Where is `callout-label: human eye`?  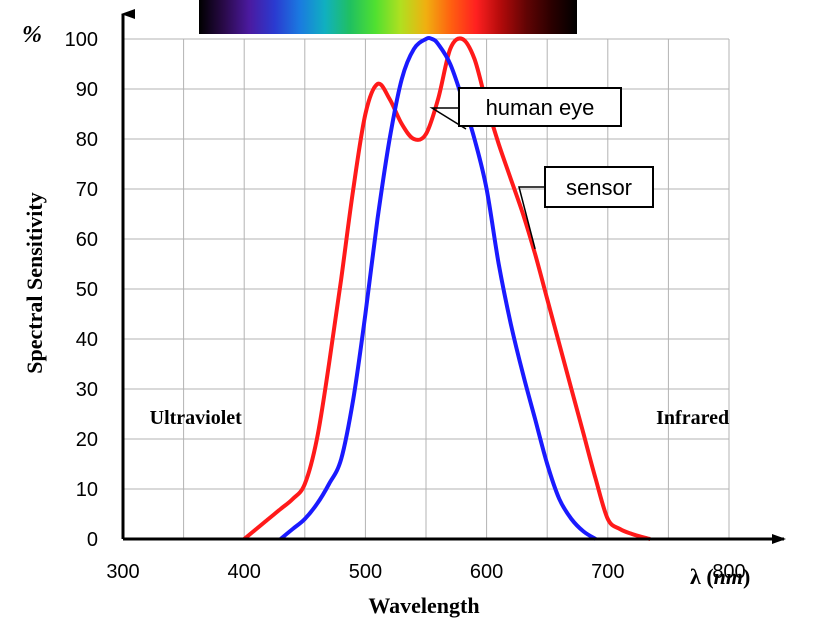
callout-label: human eye is located at coordinates (540, 107).